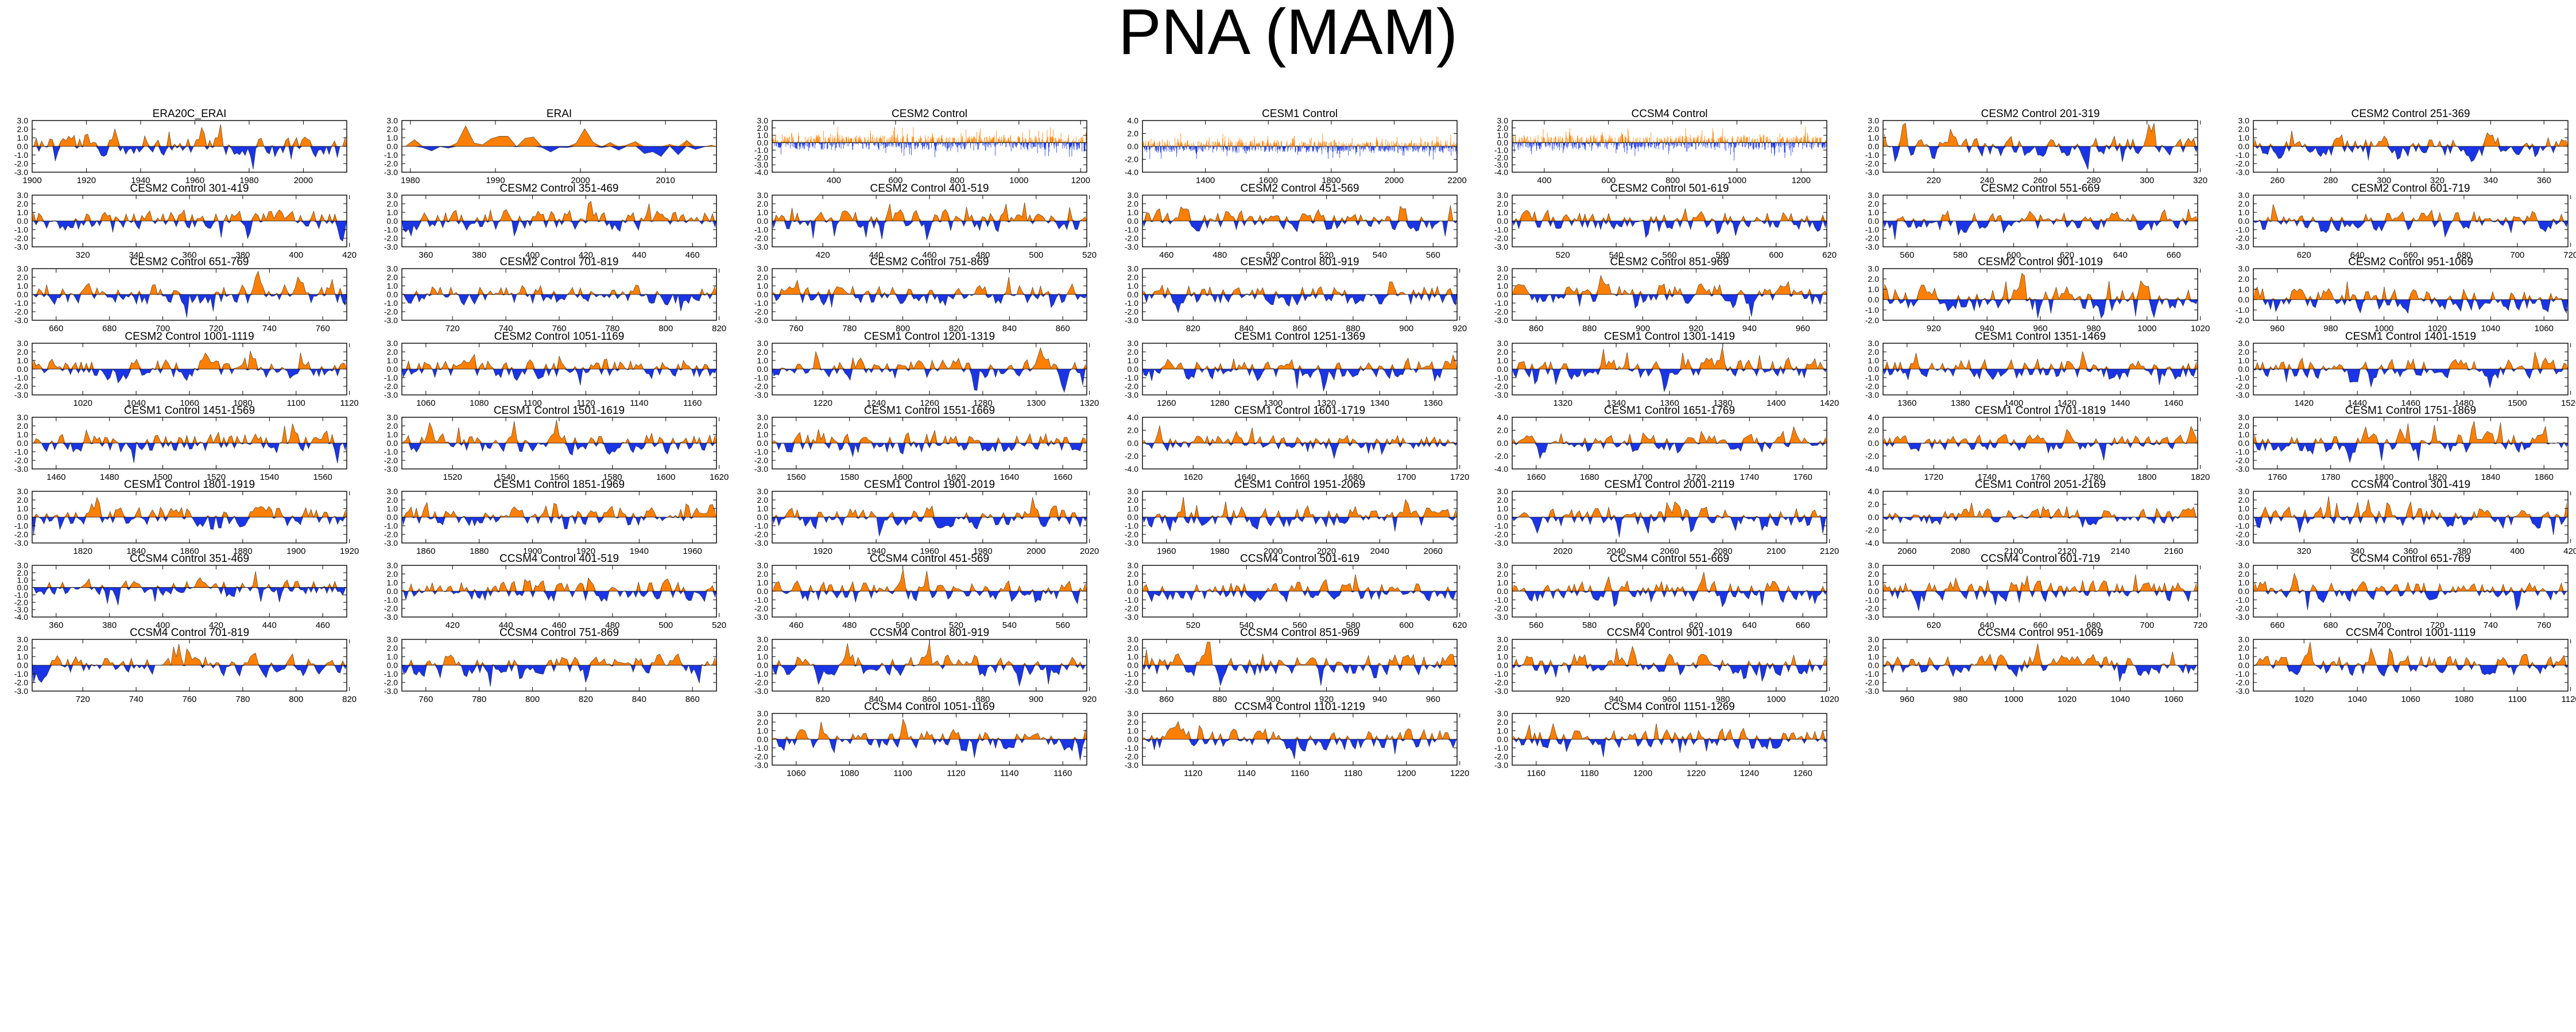 The height and width of the screenshot is (1032, 2576). What do you see at coordinates (1131, 172) in the screenshot?
I see `y-tick-label: -4.0` at bounding box center [1131, 172].